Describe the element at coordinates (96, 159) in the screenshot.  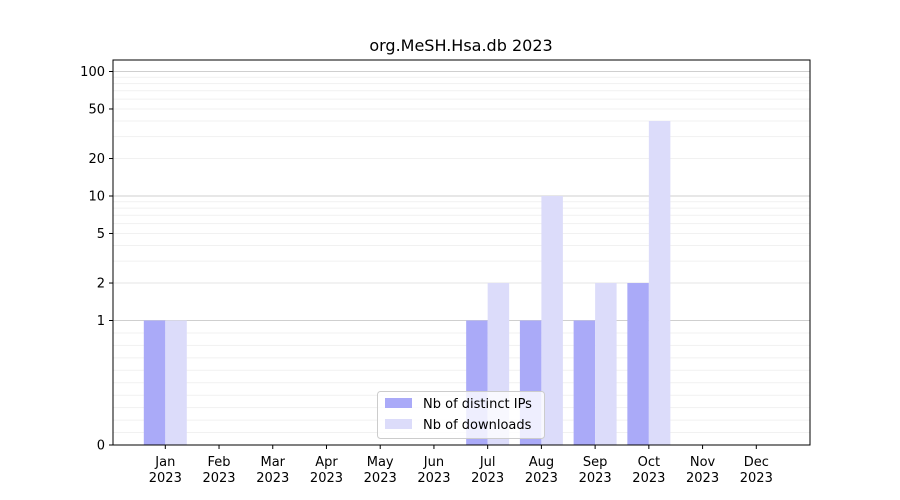
I see `y-tick-label: 20` at that location.